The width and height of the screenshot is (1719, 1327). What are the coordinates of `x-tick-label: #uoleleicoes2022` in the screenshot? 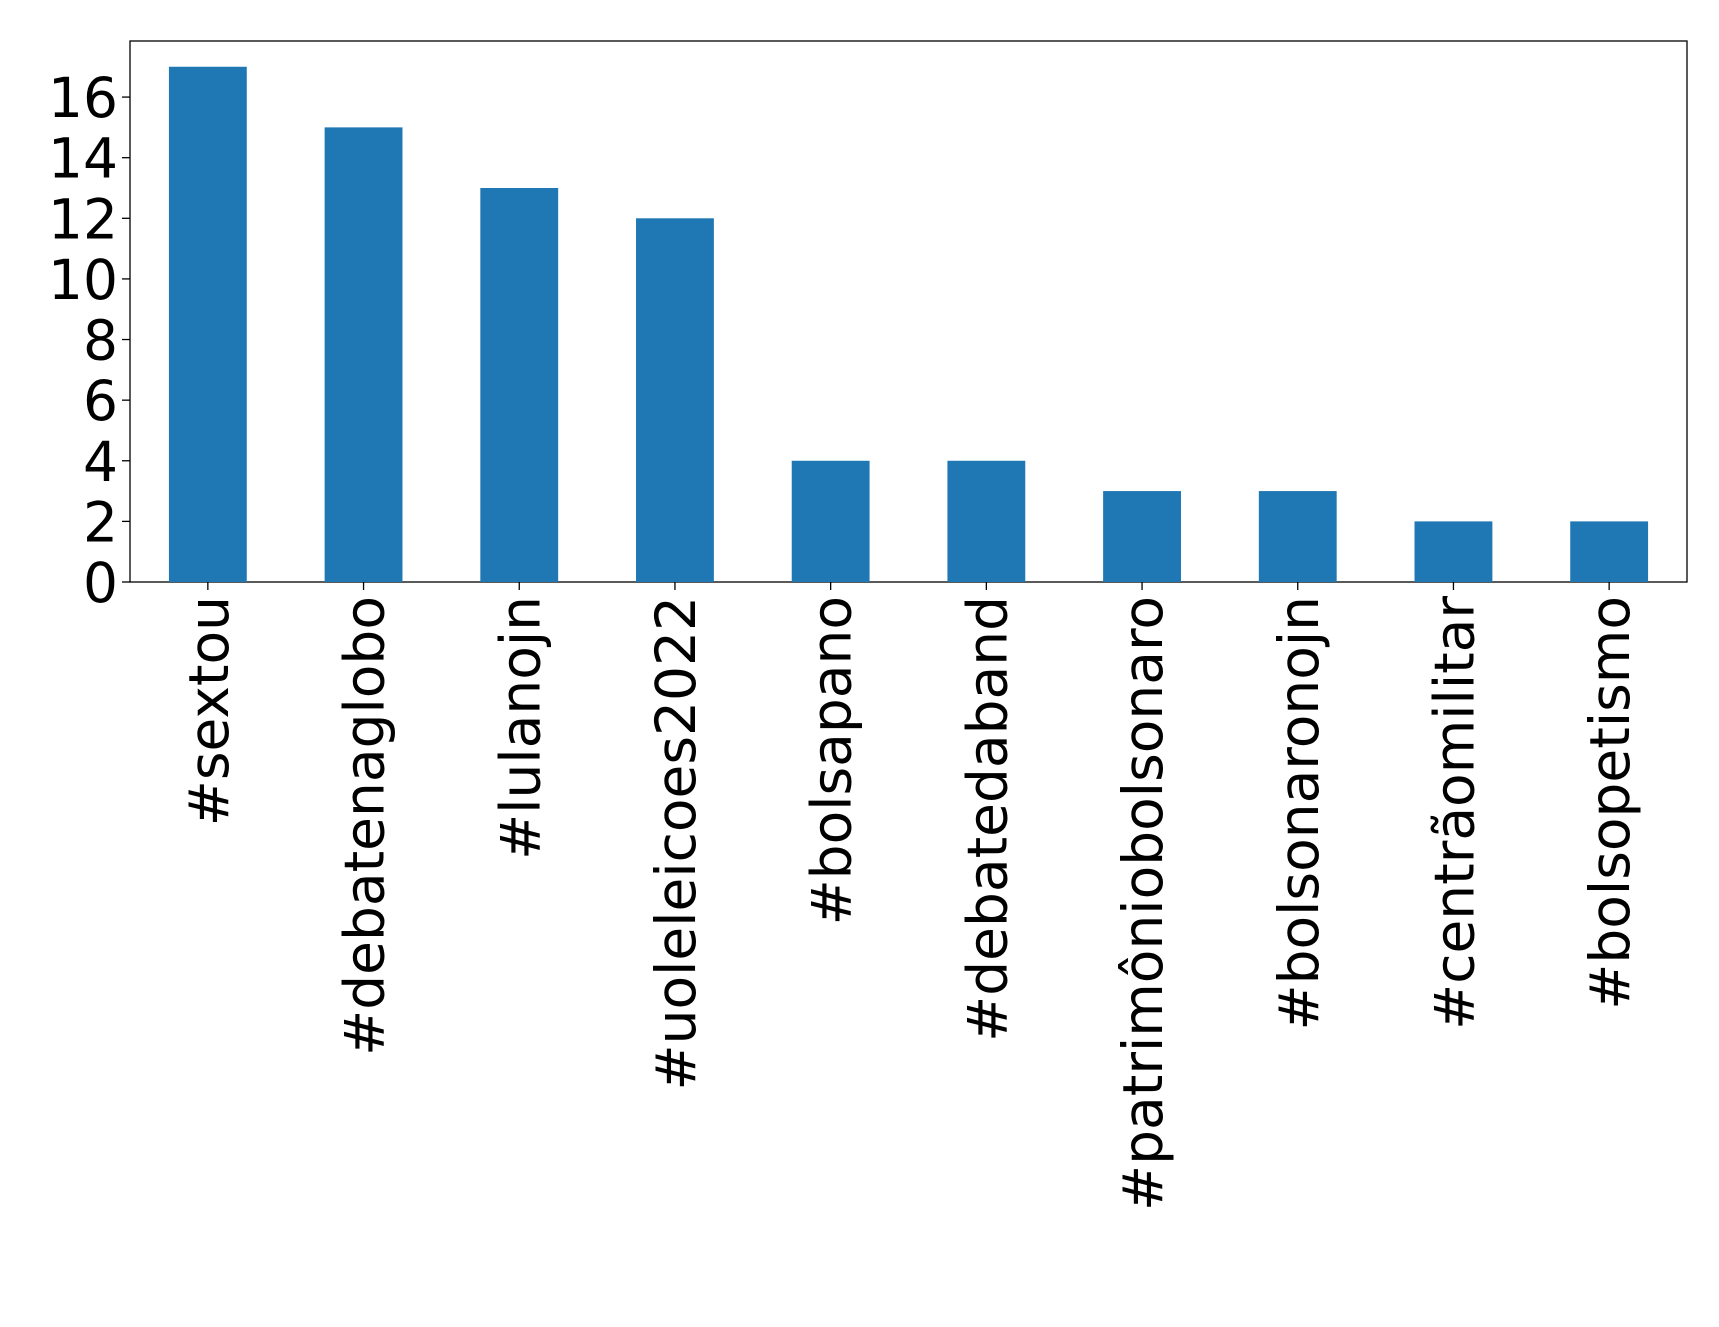 It's located at (676, 843).